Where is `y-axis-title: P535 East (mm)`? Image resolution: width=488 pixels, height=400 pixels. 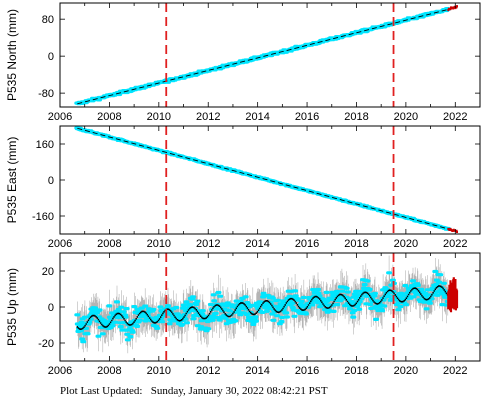 y-axis-title: P535 East (mm) is located at coordinates (12, 180).